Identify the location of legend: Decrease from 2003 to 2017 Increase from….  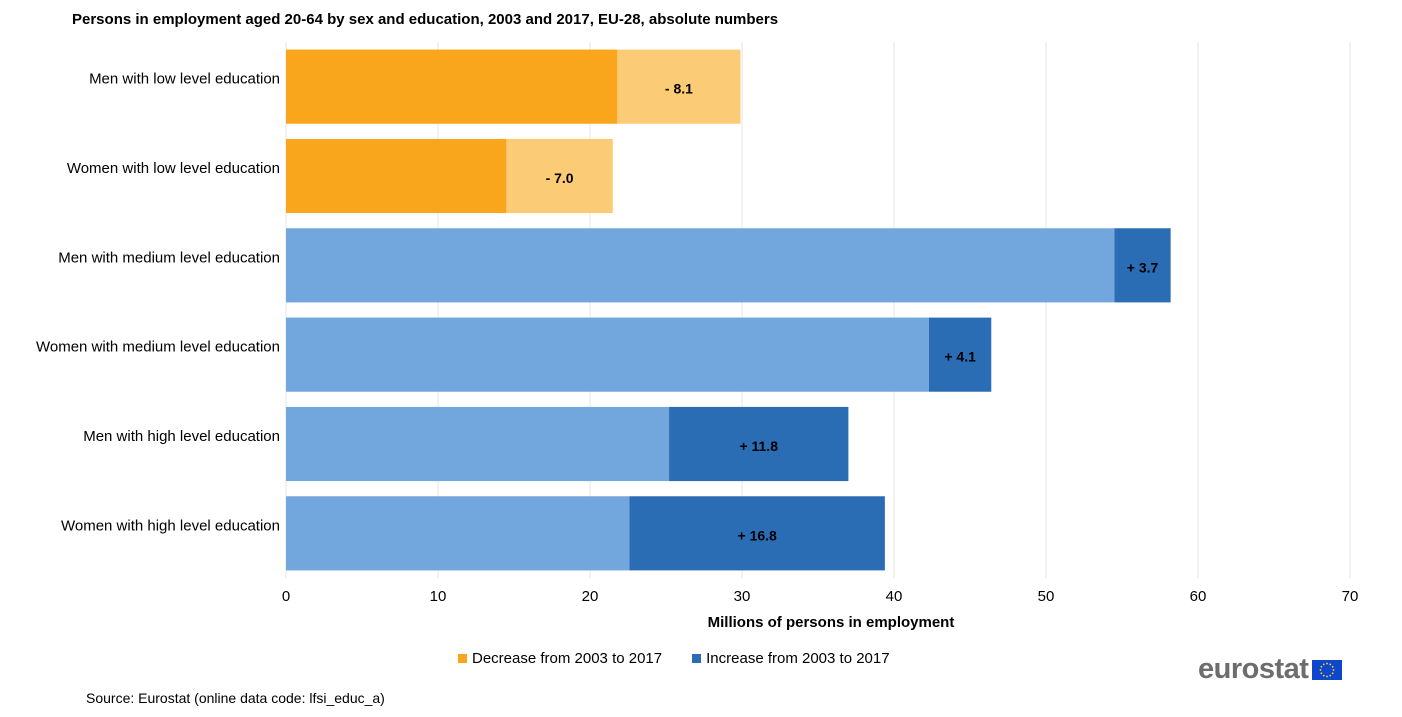
(674, 658).